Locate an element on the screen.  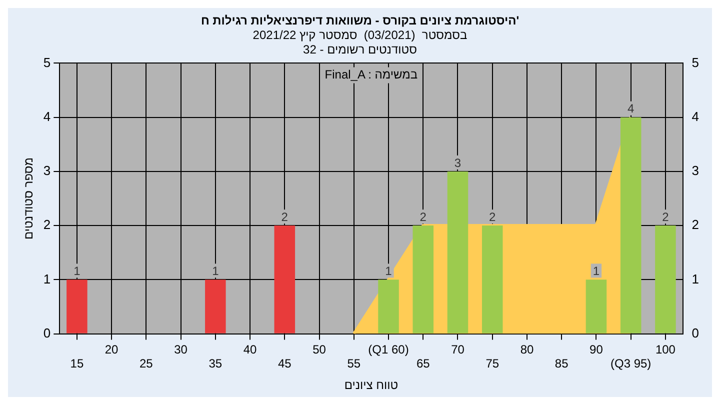
chart-subtitle: בסמסטר (03/2021) סמסטר קיץ 2021/22 סטודנטים רשומים - 32 is located at coordinates (360, 42).